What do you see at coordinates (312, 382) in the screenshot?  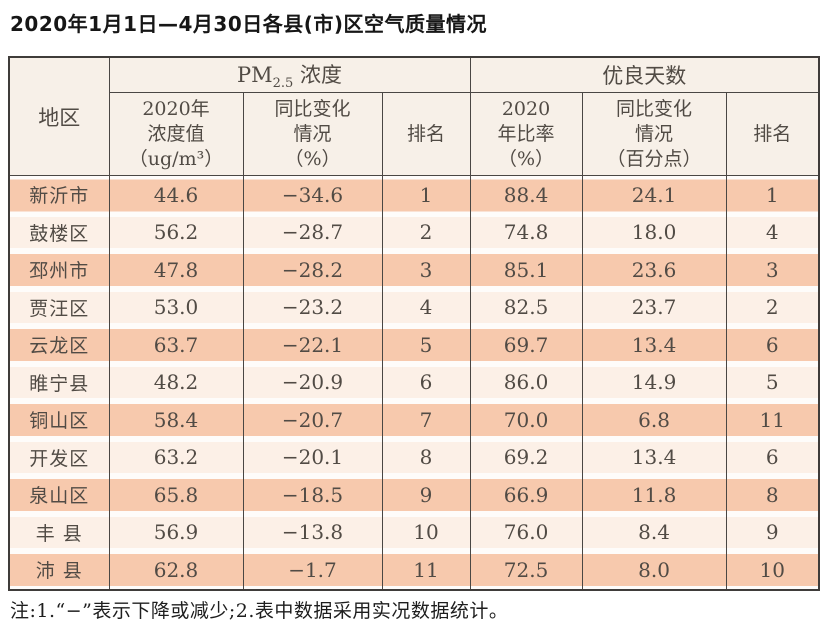 I see `cell-pm-change: −20.9` at bounding box center [312, 382].